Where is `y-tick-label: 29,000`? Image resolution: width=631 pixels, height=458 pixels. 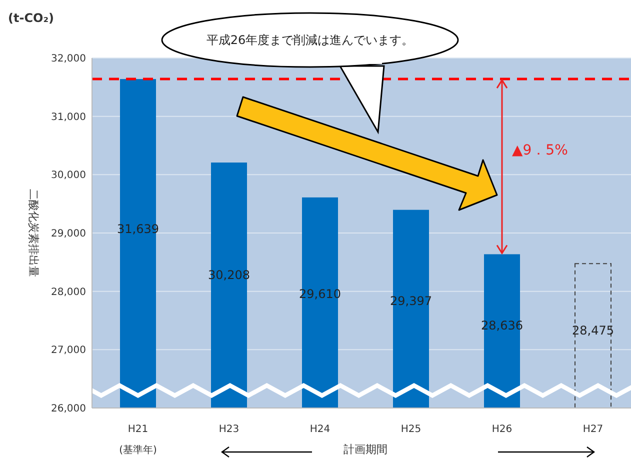 y-tick-label: 29,000 is located at coordinates (68, 234).